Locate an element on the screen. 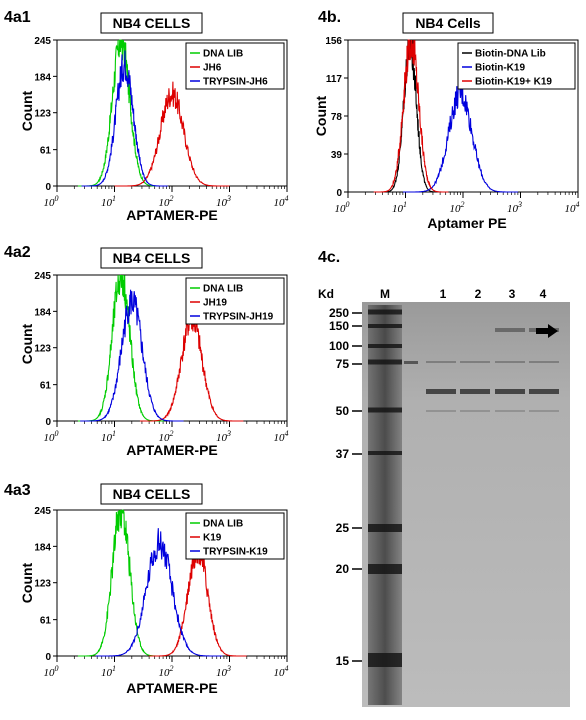 The width and height of the screenshot is (586, 720). lane-label: 2 is located at coordinates (478, 294).